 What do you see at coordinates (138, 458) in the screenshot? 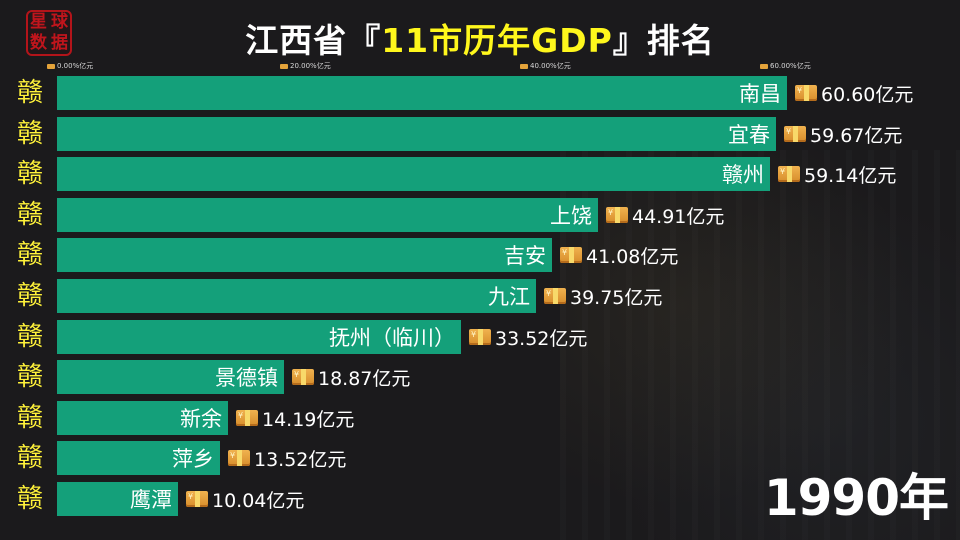
I see `bar: 萍乡` at bounding box center [138, 458].